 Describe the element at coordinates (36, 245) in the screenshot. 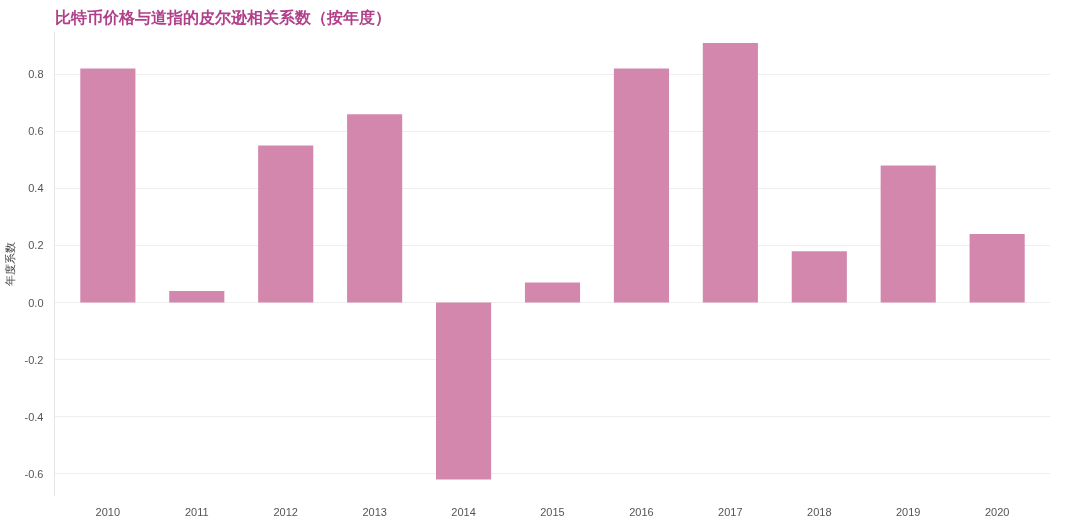

I see `y-tick-label: 0.2` at that location.